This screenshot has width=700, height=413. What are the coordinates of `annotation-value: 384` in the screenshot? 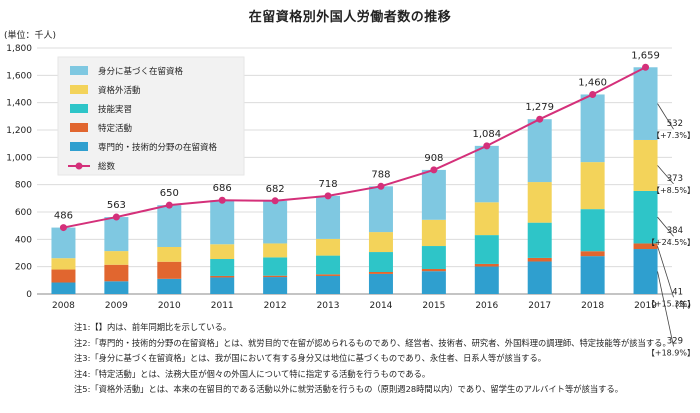 It's located at (675, 231).